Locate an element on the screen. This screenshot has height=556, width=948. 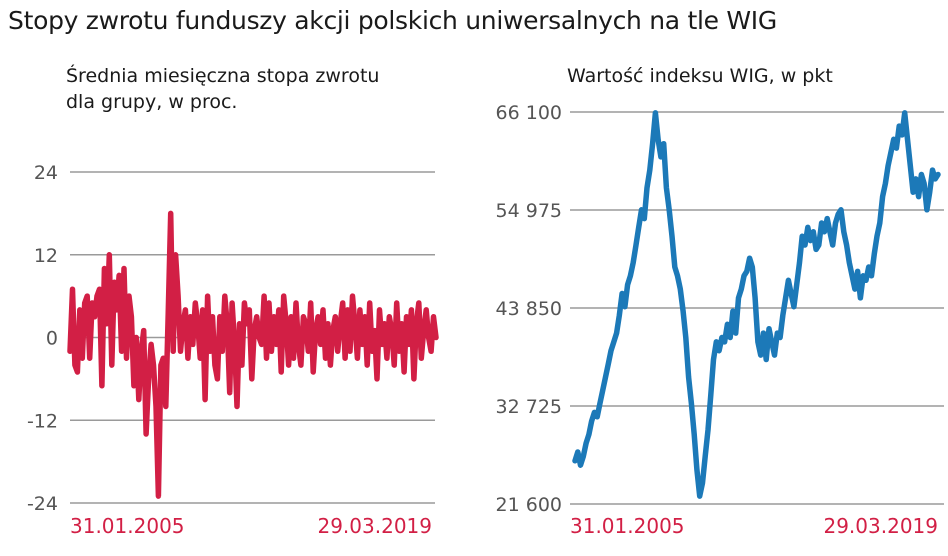
right-x-start-label: 31.01.2005 is located at coordinates (627, 526).